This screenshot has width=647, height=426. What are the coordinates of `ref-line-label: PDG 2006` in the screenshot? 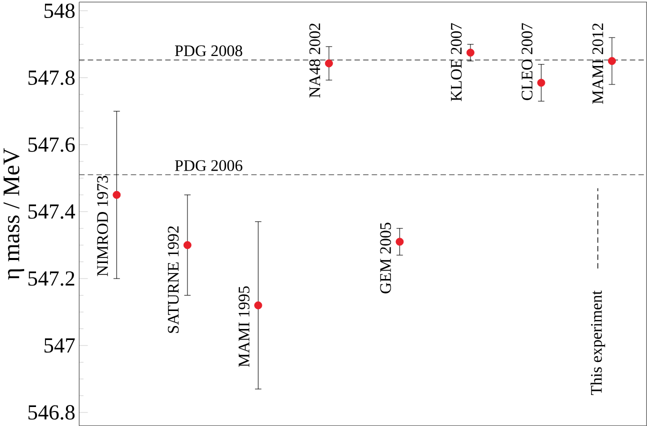 It's located at (208, 165).